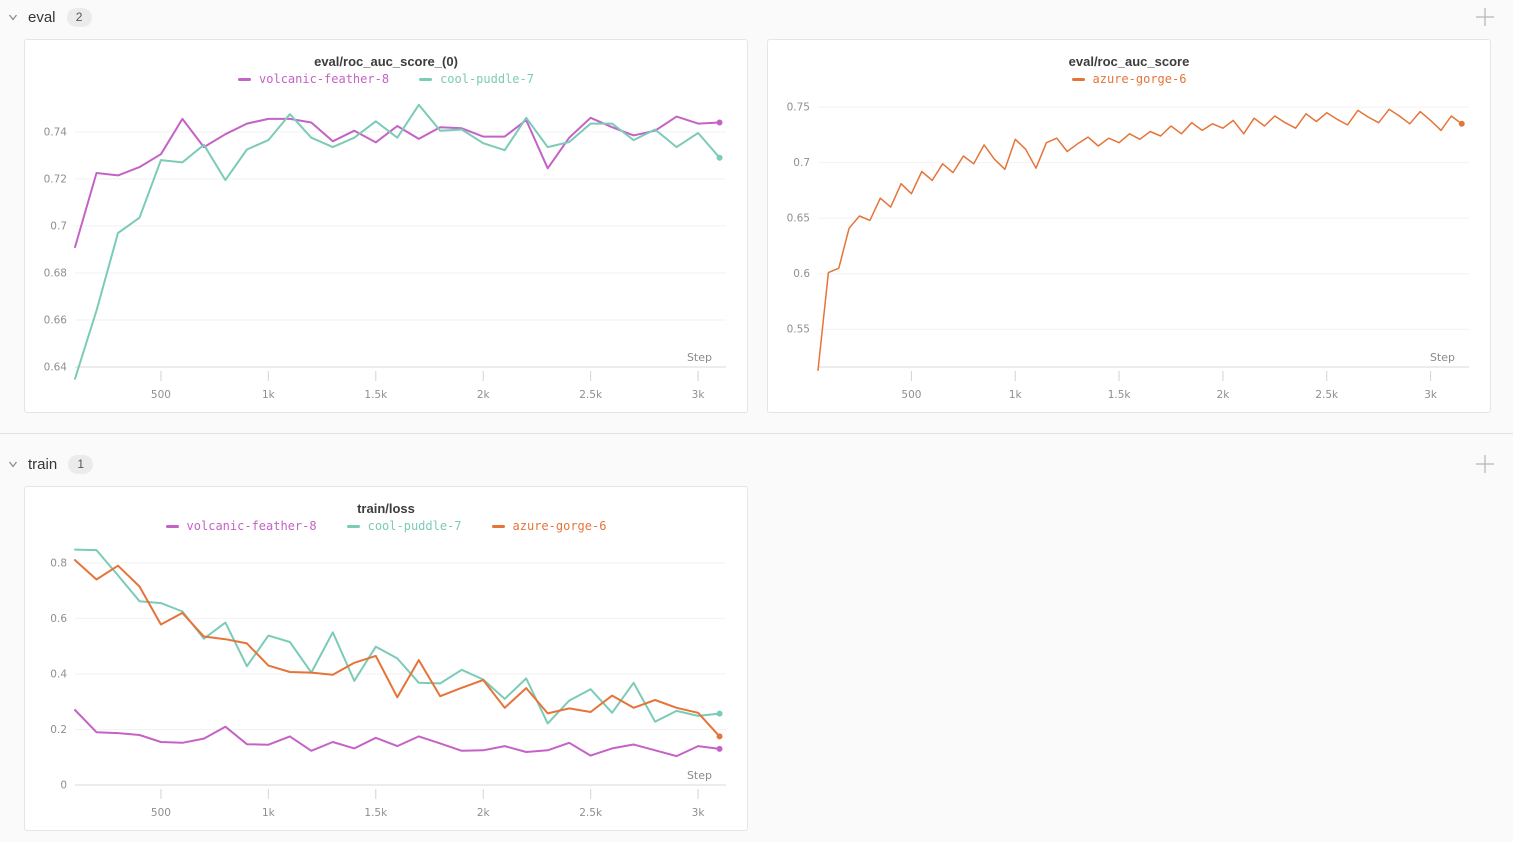 The height and width of the screenshot is (842, 1513). I want to click on y-tick-label: 0.8, so click(58, 563).